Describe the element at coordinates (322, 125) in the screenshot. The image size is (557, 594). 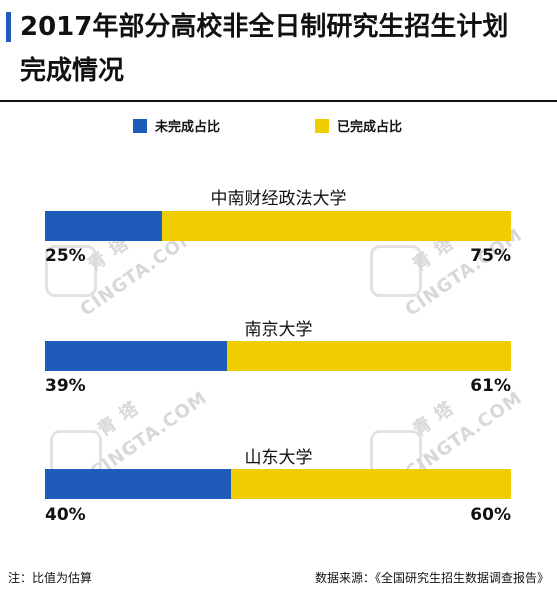
I see `legend-swatch-completed` at that location.